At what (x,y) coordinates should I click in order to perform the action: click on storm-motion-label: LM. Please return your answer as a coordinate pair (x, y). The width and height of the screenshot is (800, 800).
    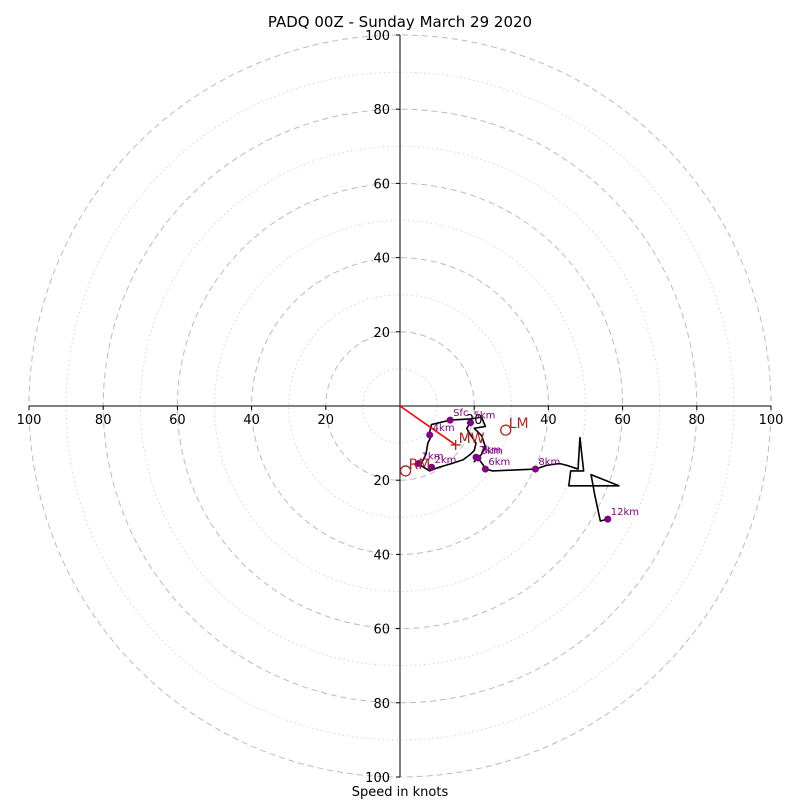
    Looking at the image, I should click on (519, 424).